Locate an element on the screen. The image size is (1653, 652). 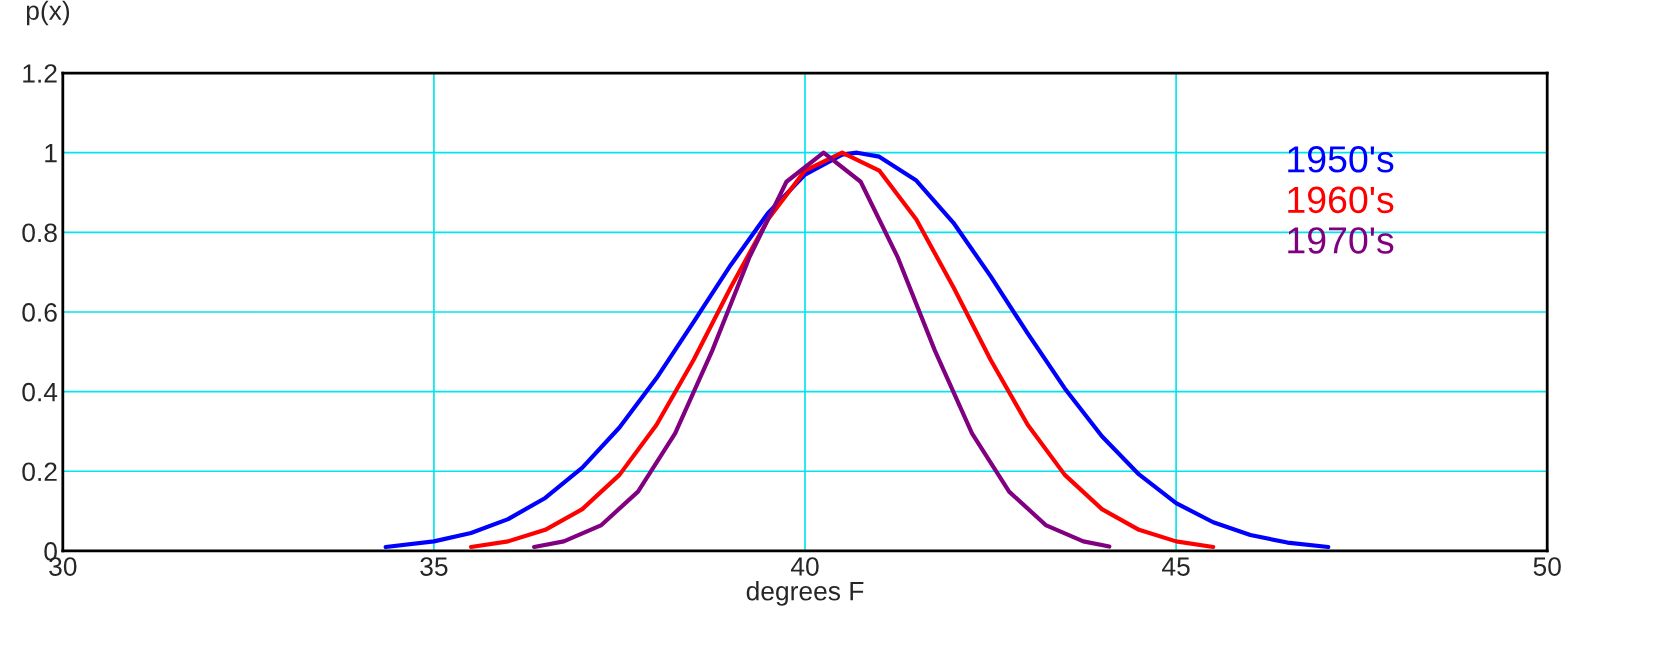
x-tick-label: 50 is located at coordinates (1547, 566).